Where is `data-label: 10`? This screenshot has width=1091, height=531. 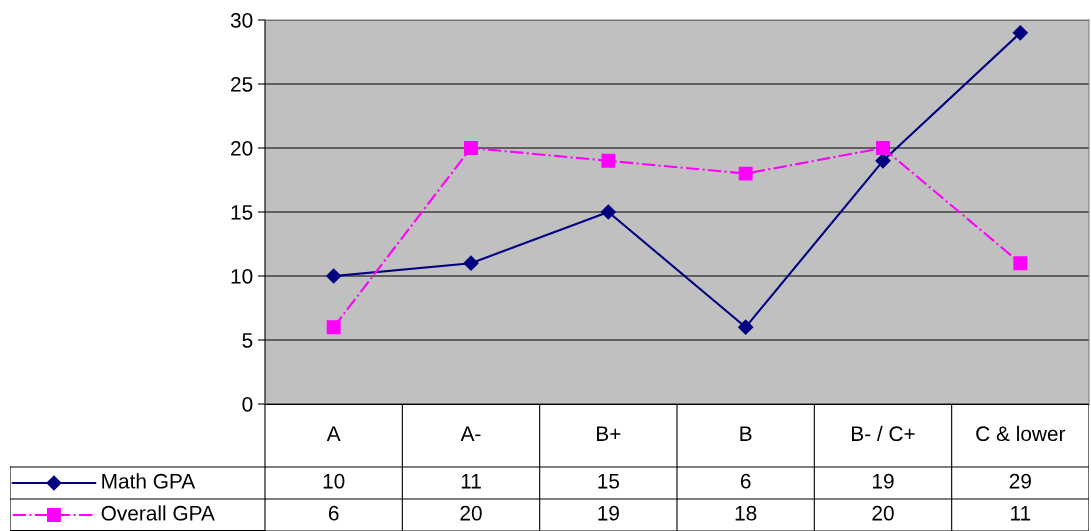 data-label: 10 is located at coordinates (334, 481).